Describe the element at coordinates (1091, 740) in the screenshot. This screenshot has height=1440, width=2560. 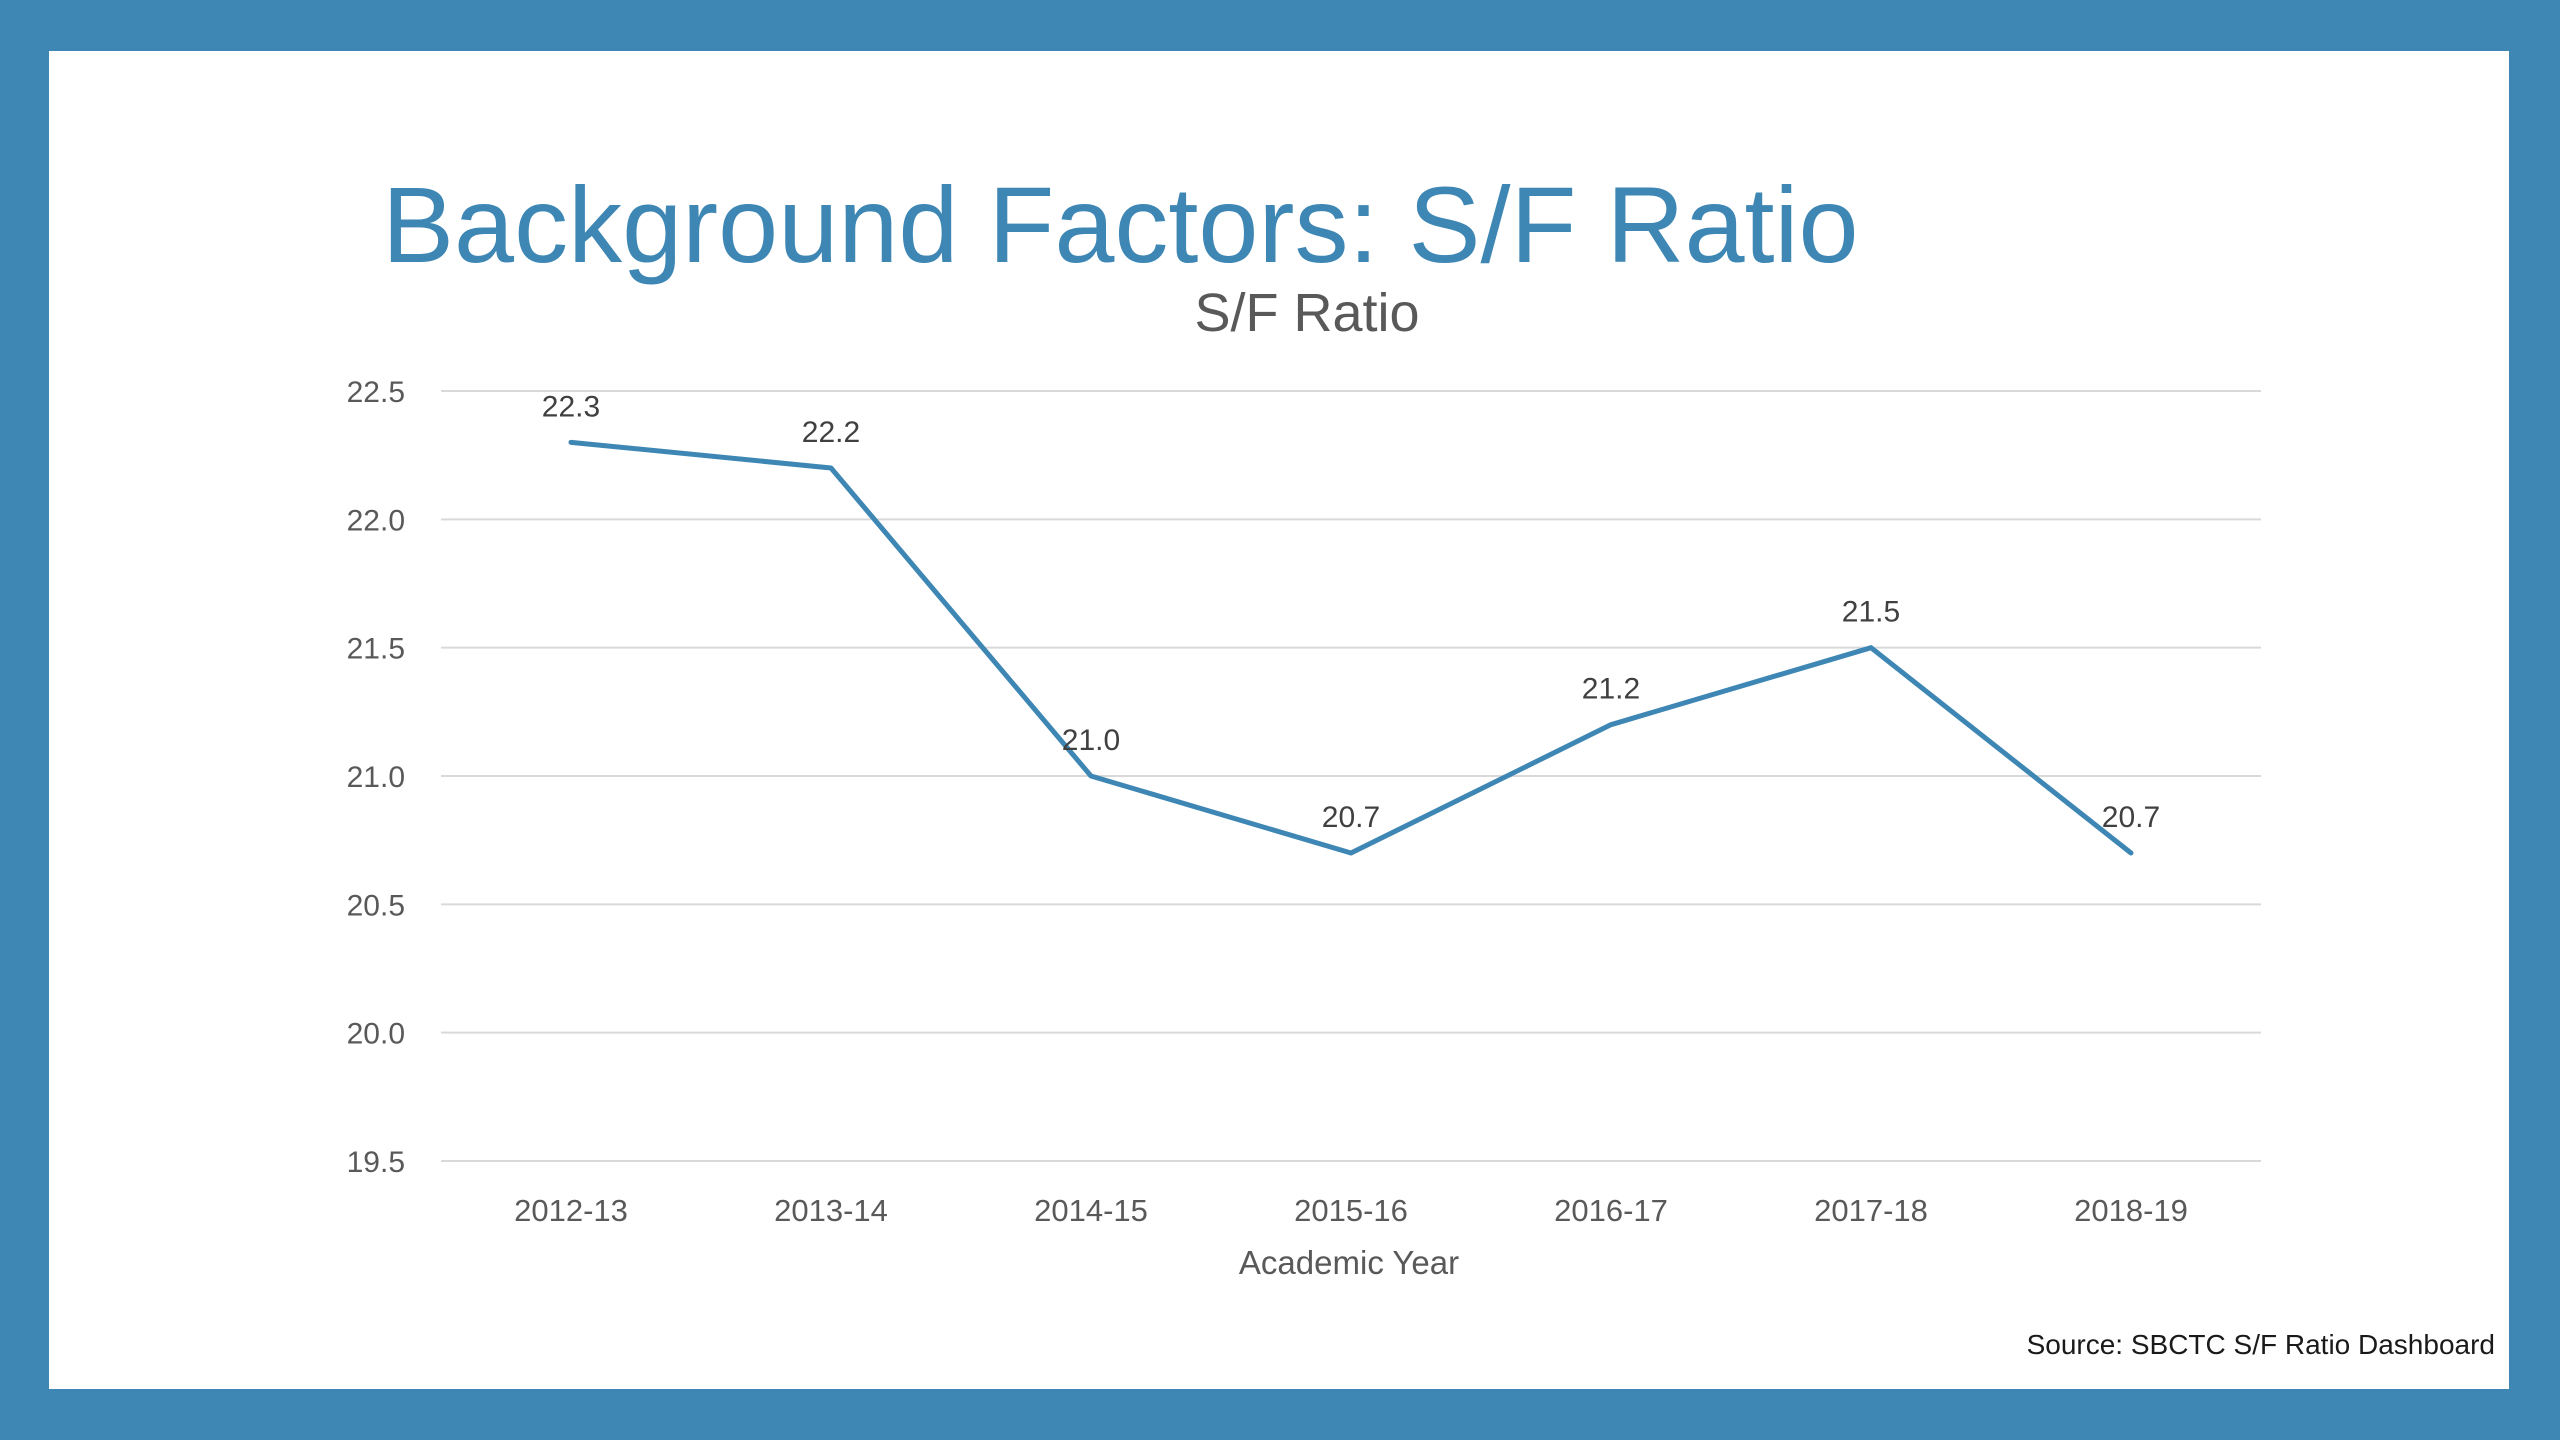
I see `data-label: 21.0` at that location.